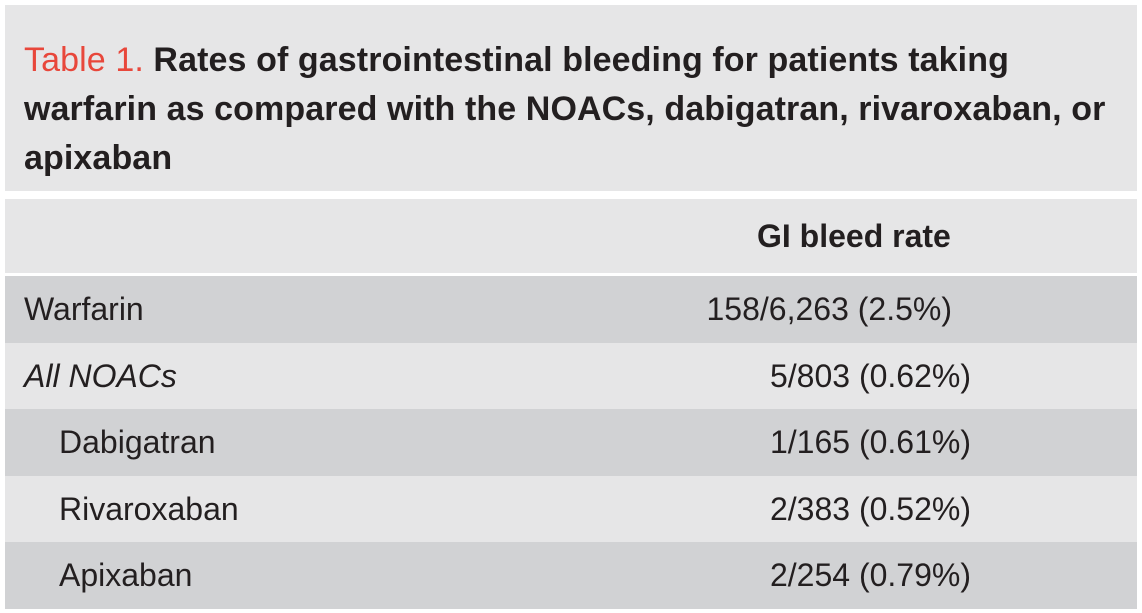 The height and width of the screenshot is (613, 1142). I want to click on row-value: 5/803 (0.62%), so click(870, 375).